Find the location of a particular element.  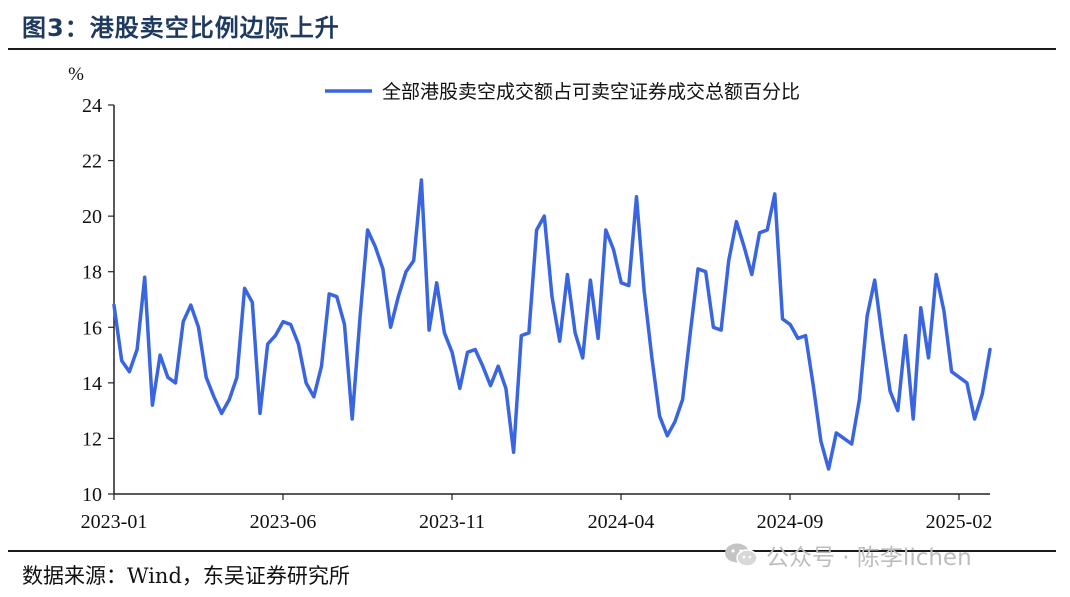

y-tick-label: 20 is located at coordinates (92, 217).